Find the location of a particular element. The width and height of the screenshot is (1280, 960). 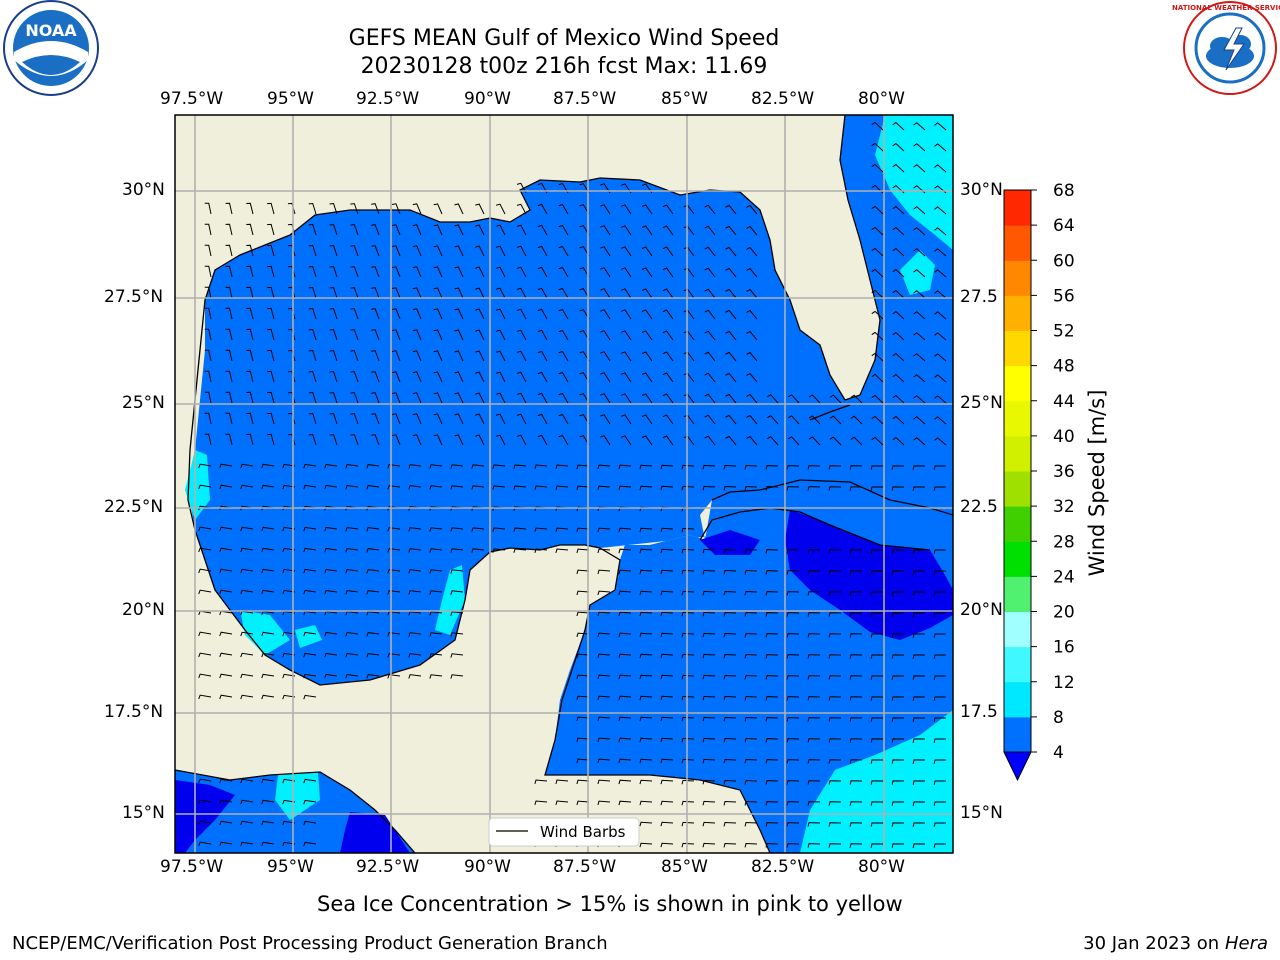

colorbar-tick-label: 24 is located at coordinates (1064, 577).